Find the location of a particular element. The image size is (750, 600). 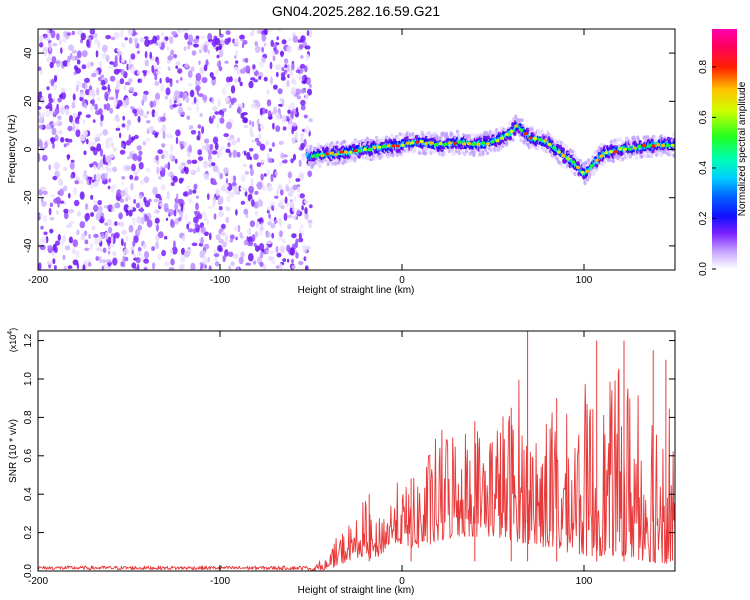

snr-xlabel: Height of straight line (km) is located at coordinates (356, 590).